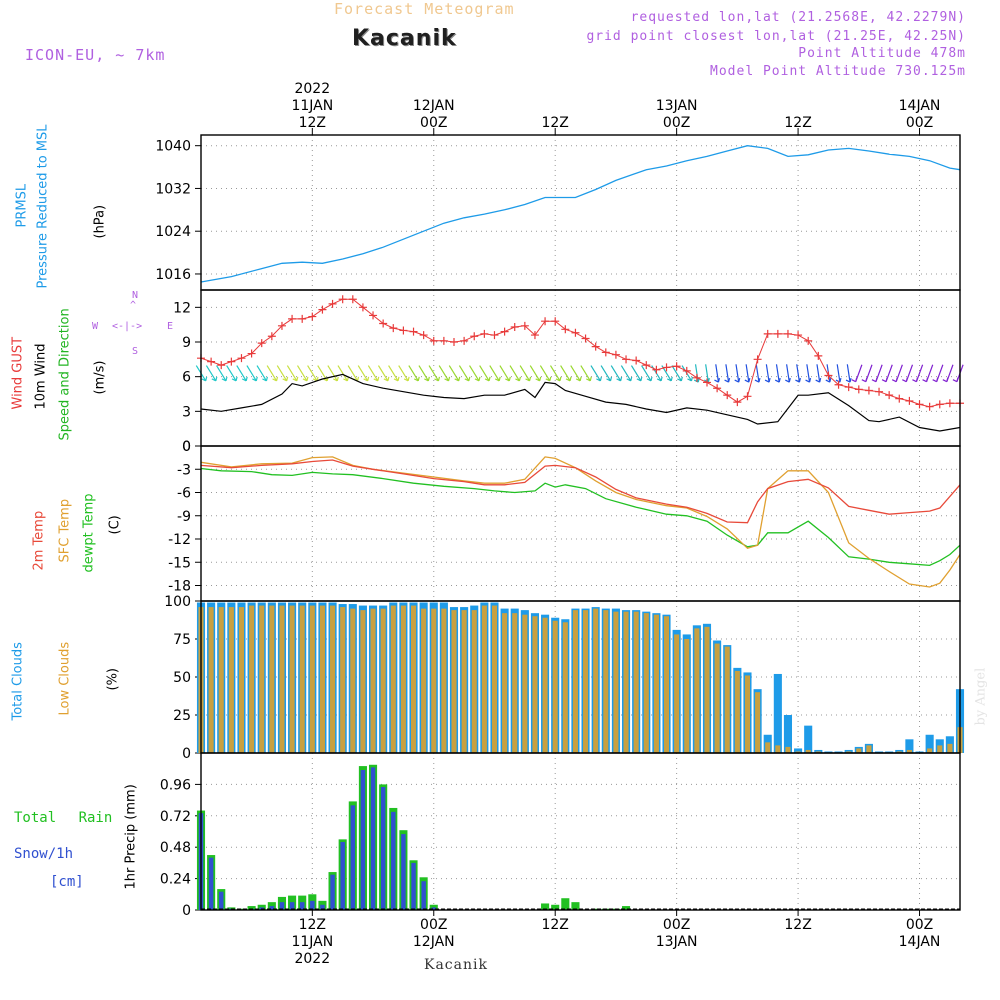 This screenshot has width=1000, height=1000. I want to click on wind-ytick-label: 6, so click(186, 378).